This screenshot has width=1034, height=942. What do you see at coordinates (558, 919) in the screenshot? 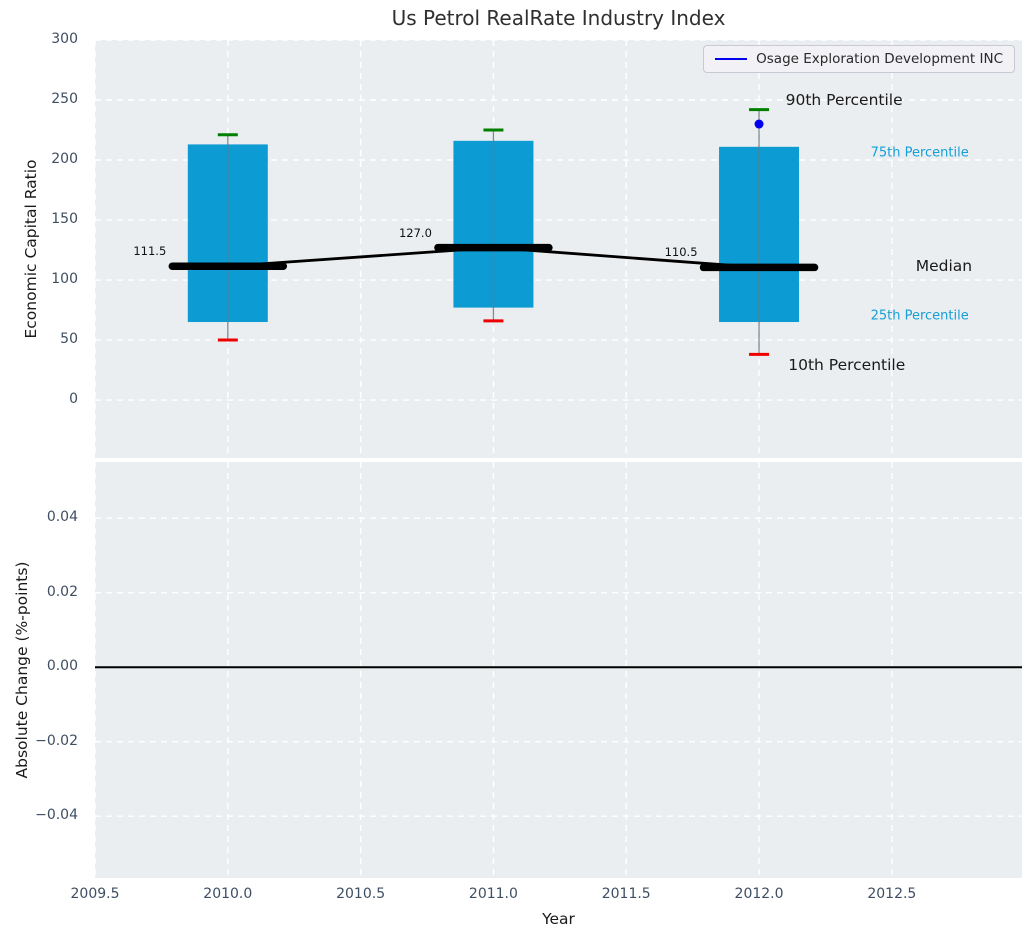
I see `x-axis-label: Year` at bounding box center [558, 919].